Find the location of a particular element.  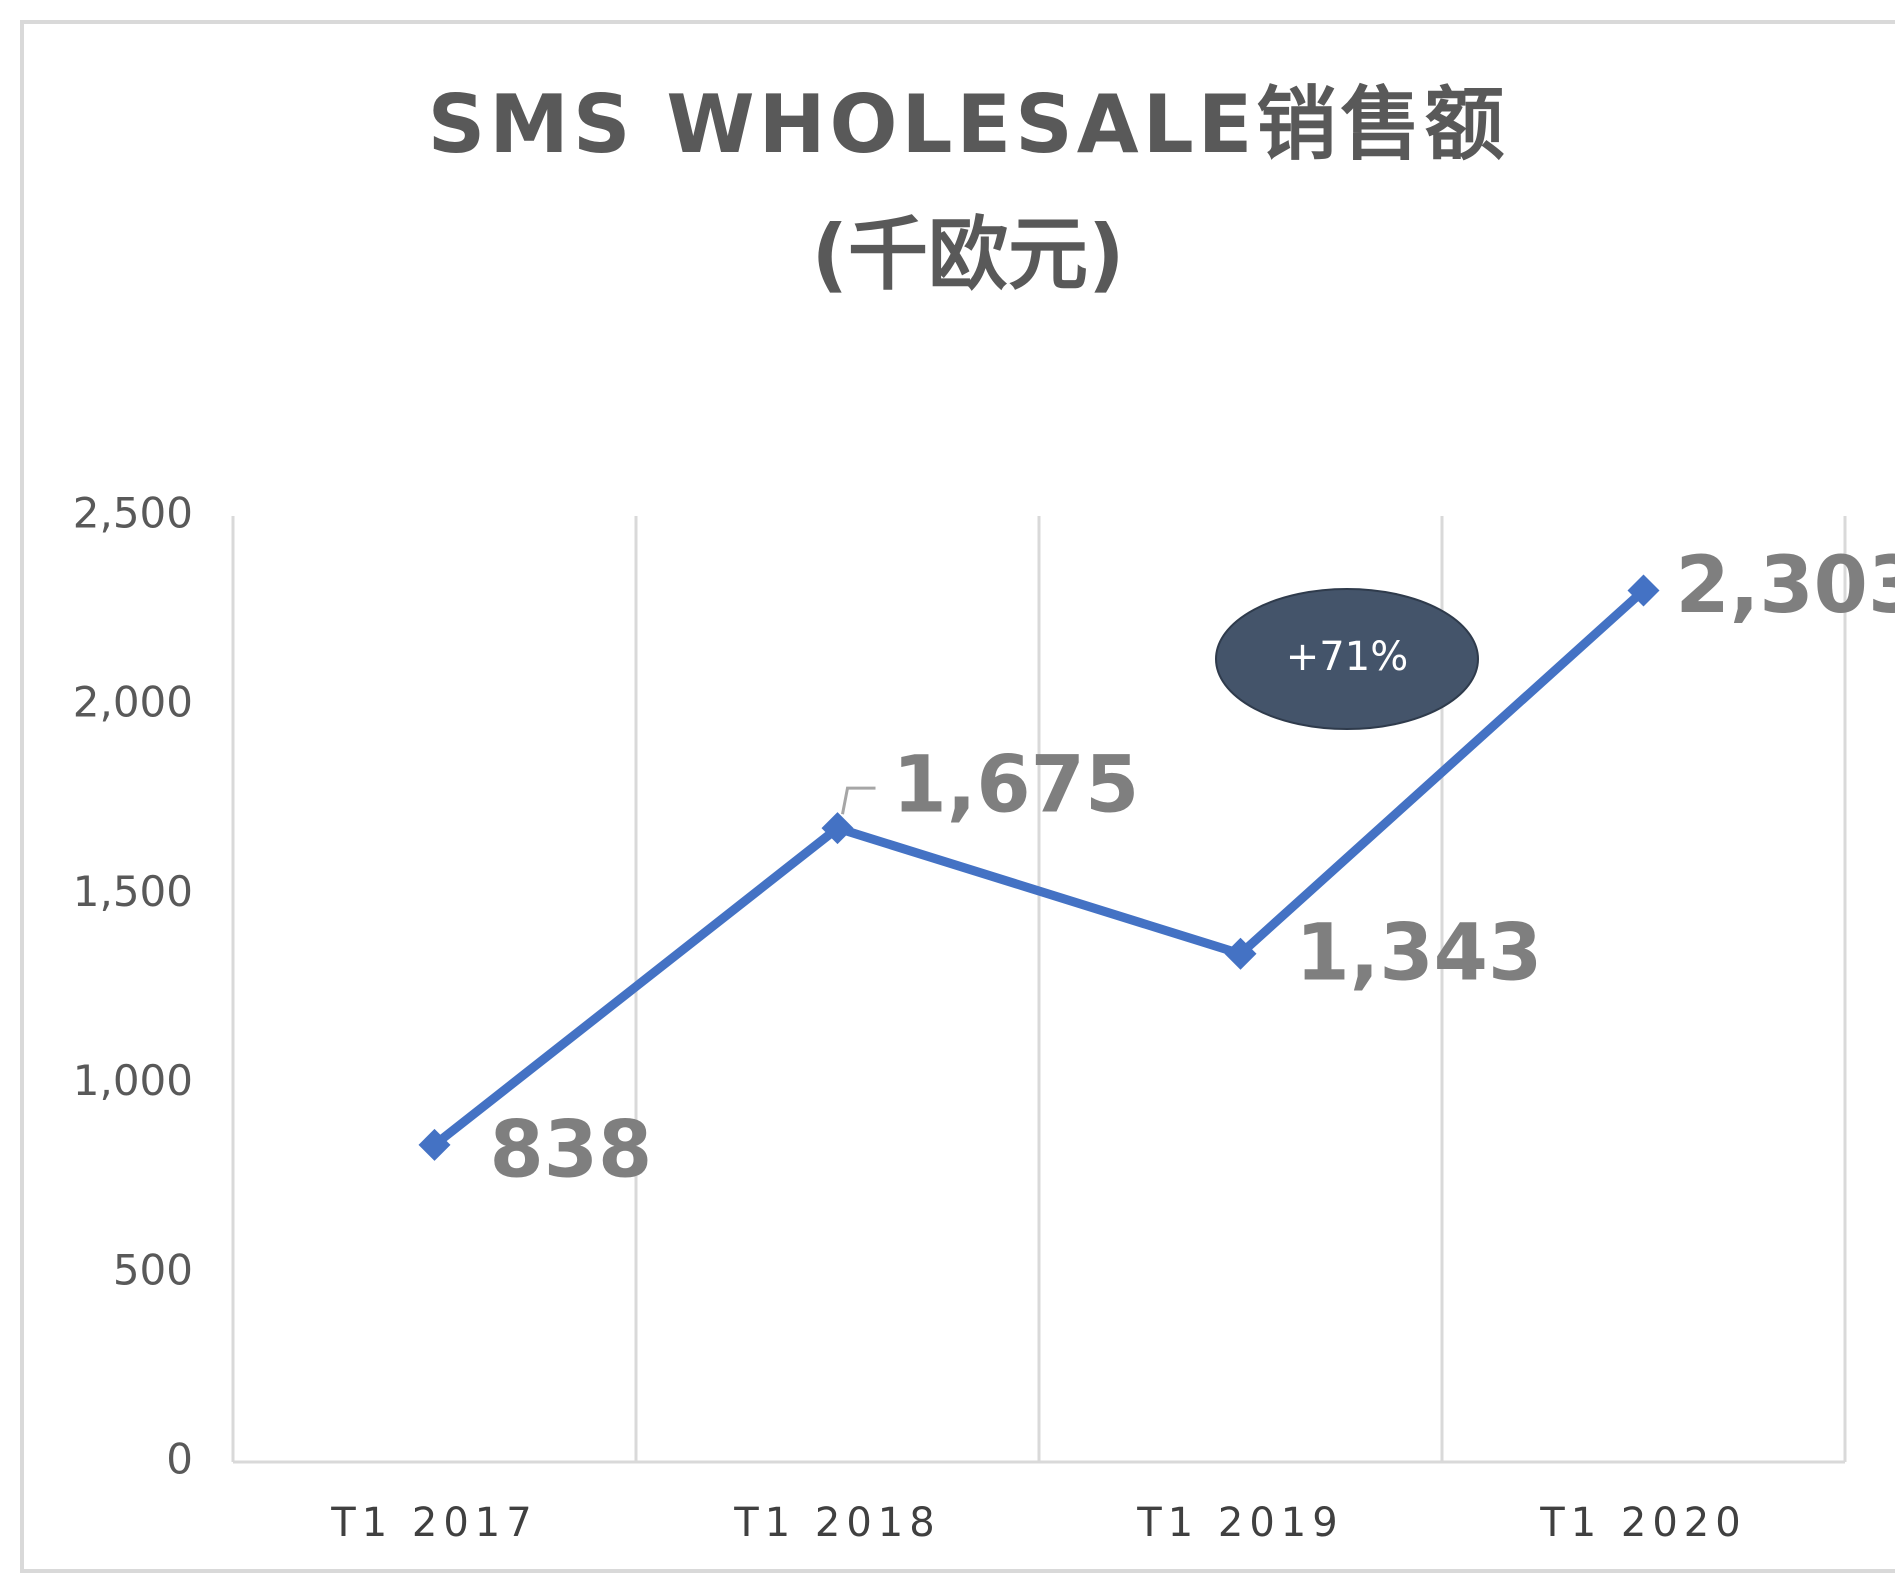

y-tick-label: 2,500 is located at coordinates (133, 513).